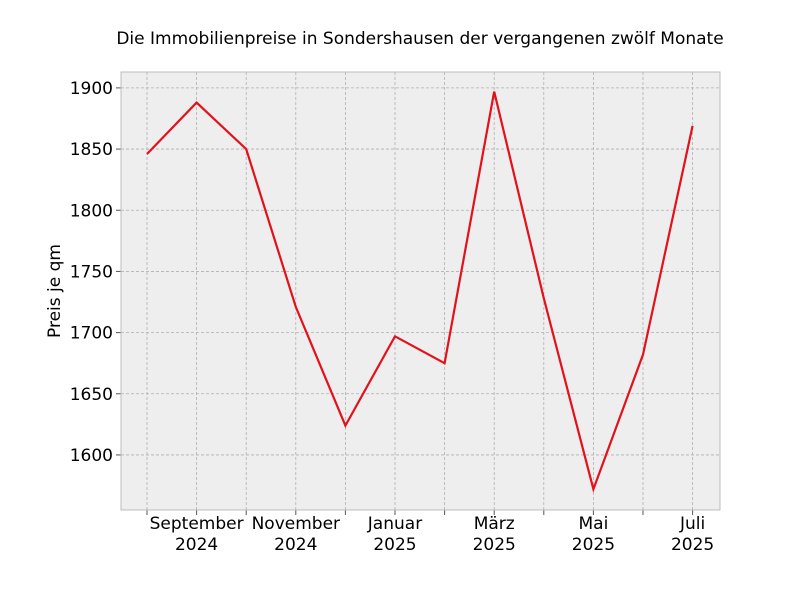 Image resolution: width=800 pixels, height=600 pixels. Describe the element at coordinates (91, 89) in the screenshot. I see `y-tick-label: 1900` at that location.